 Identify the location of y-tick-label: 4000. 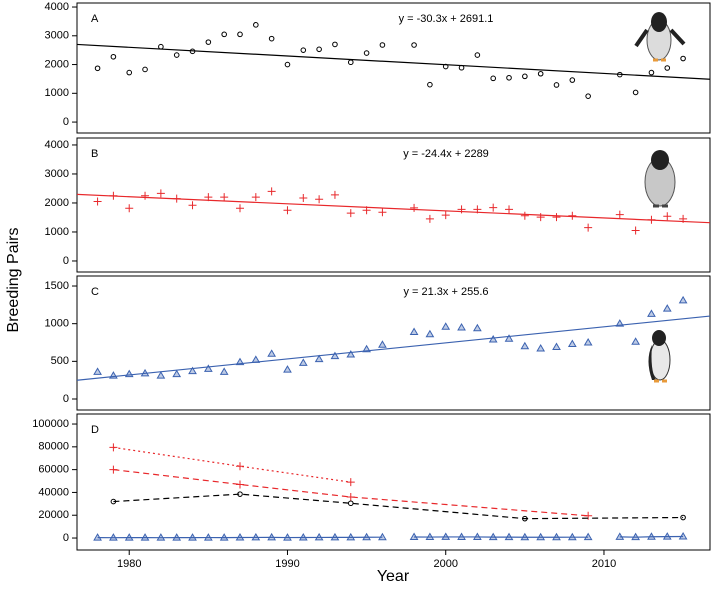
(57, 145).